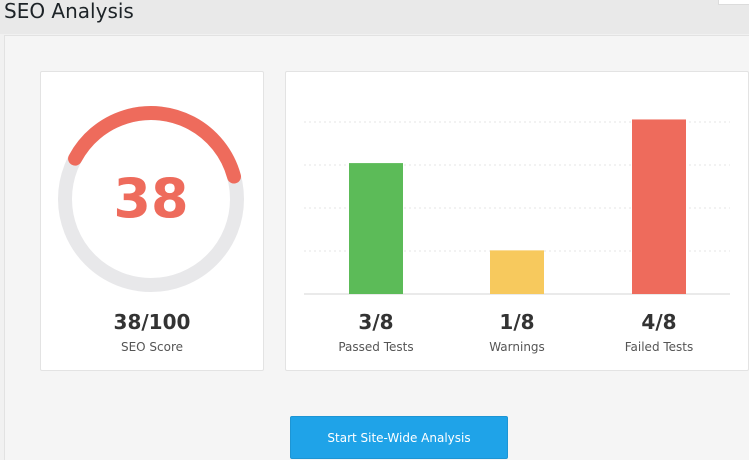 The image size is (749, 460). I want to click on corner-box, so click(733, 2).